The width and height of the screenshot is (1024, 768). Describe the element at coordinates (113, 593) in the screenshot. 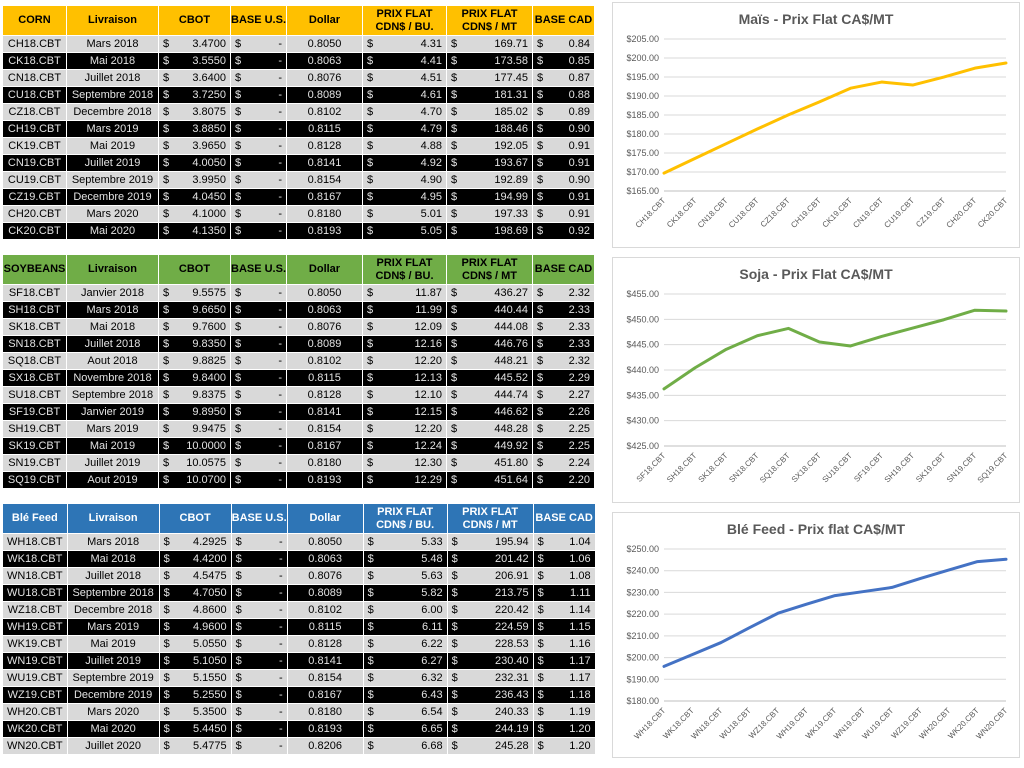

I see `value-cell: Septembre 2018` at that location.